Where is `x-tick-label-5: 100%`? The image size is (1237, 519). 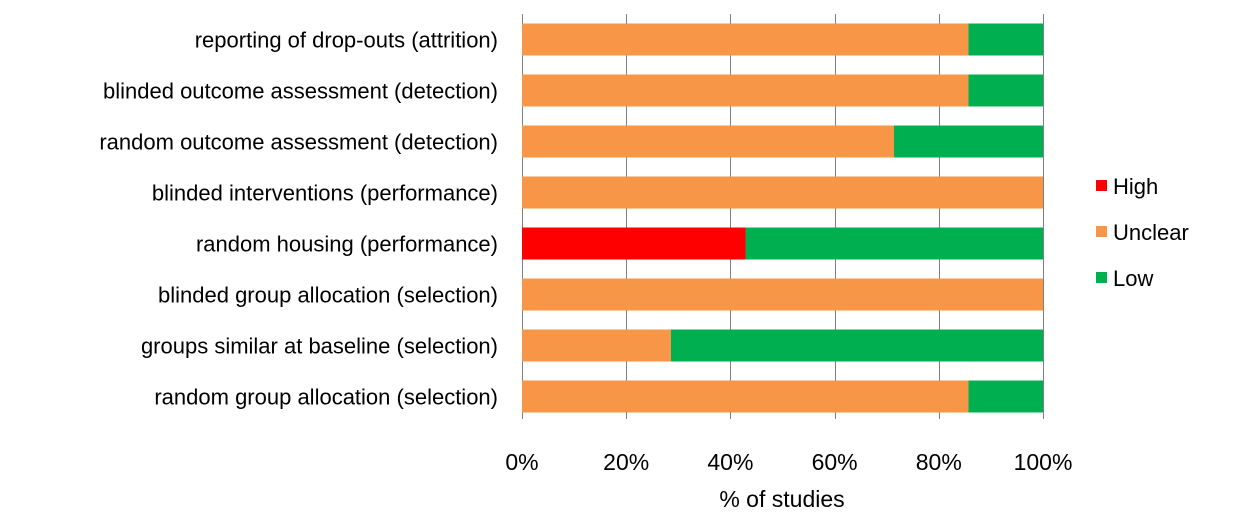
x-tick-label-5: 100% is located at coordinates (1043, 462).